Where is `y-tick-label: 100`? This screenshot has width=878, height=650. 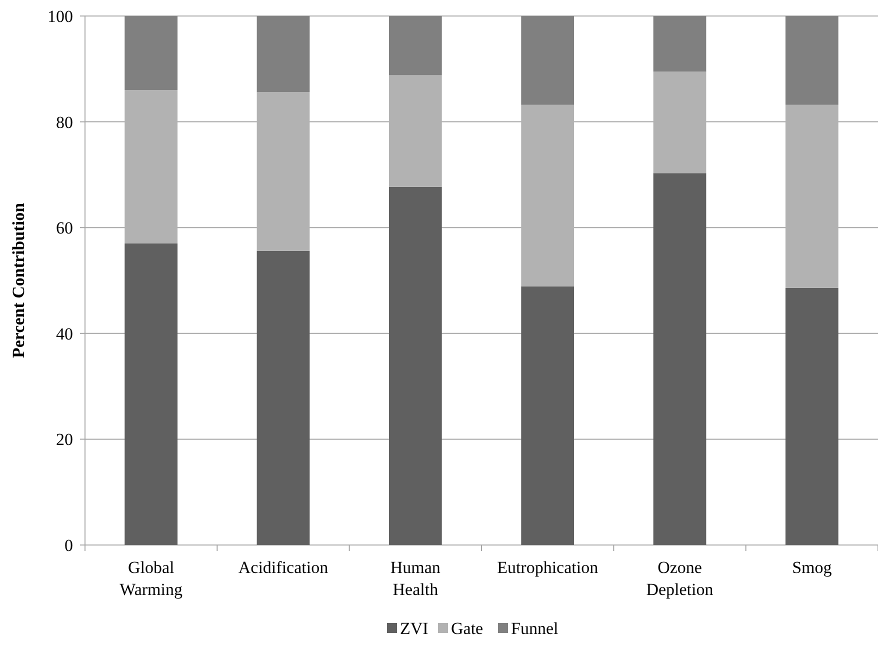 y-tick-label: 100 is located at coordinates (60, 16).